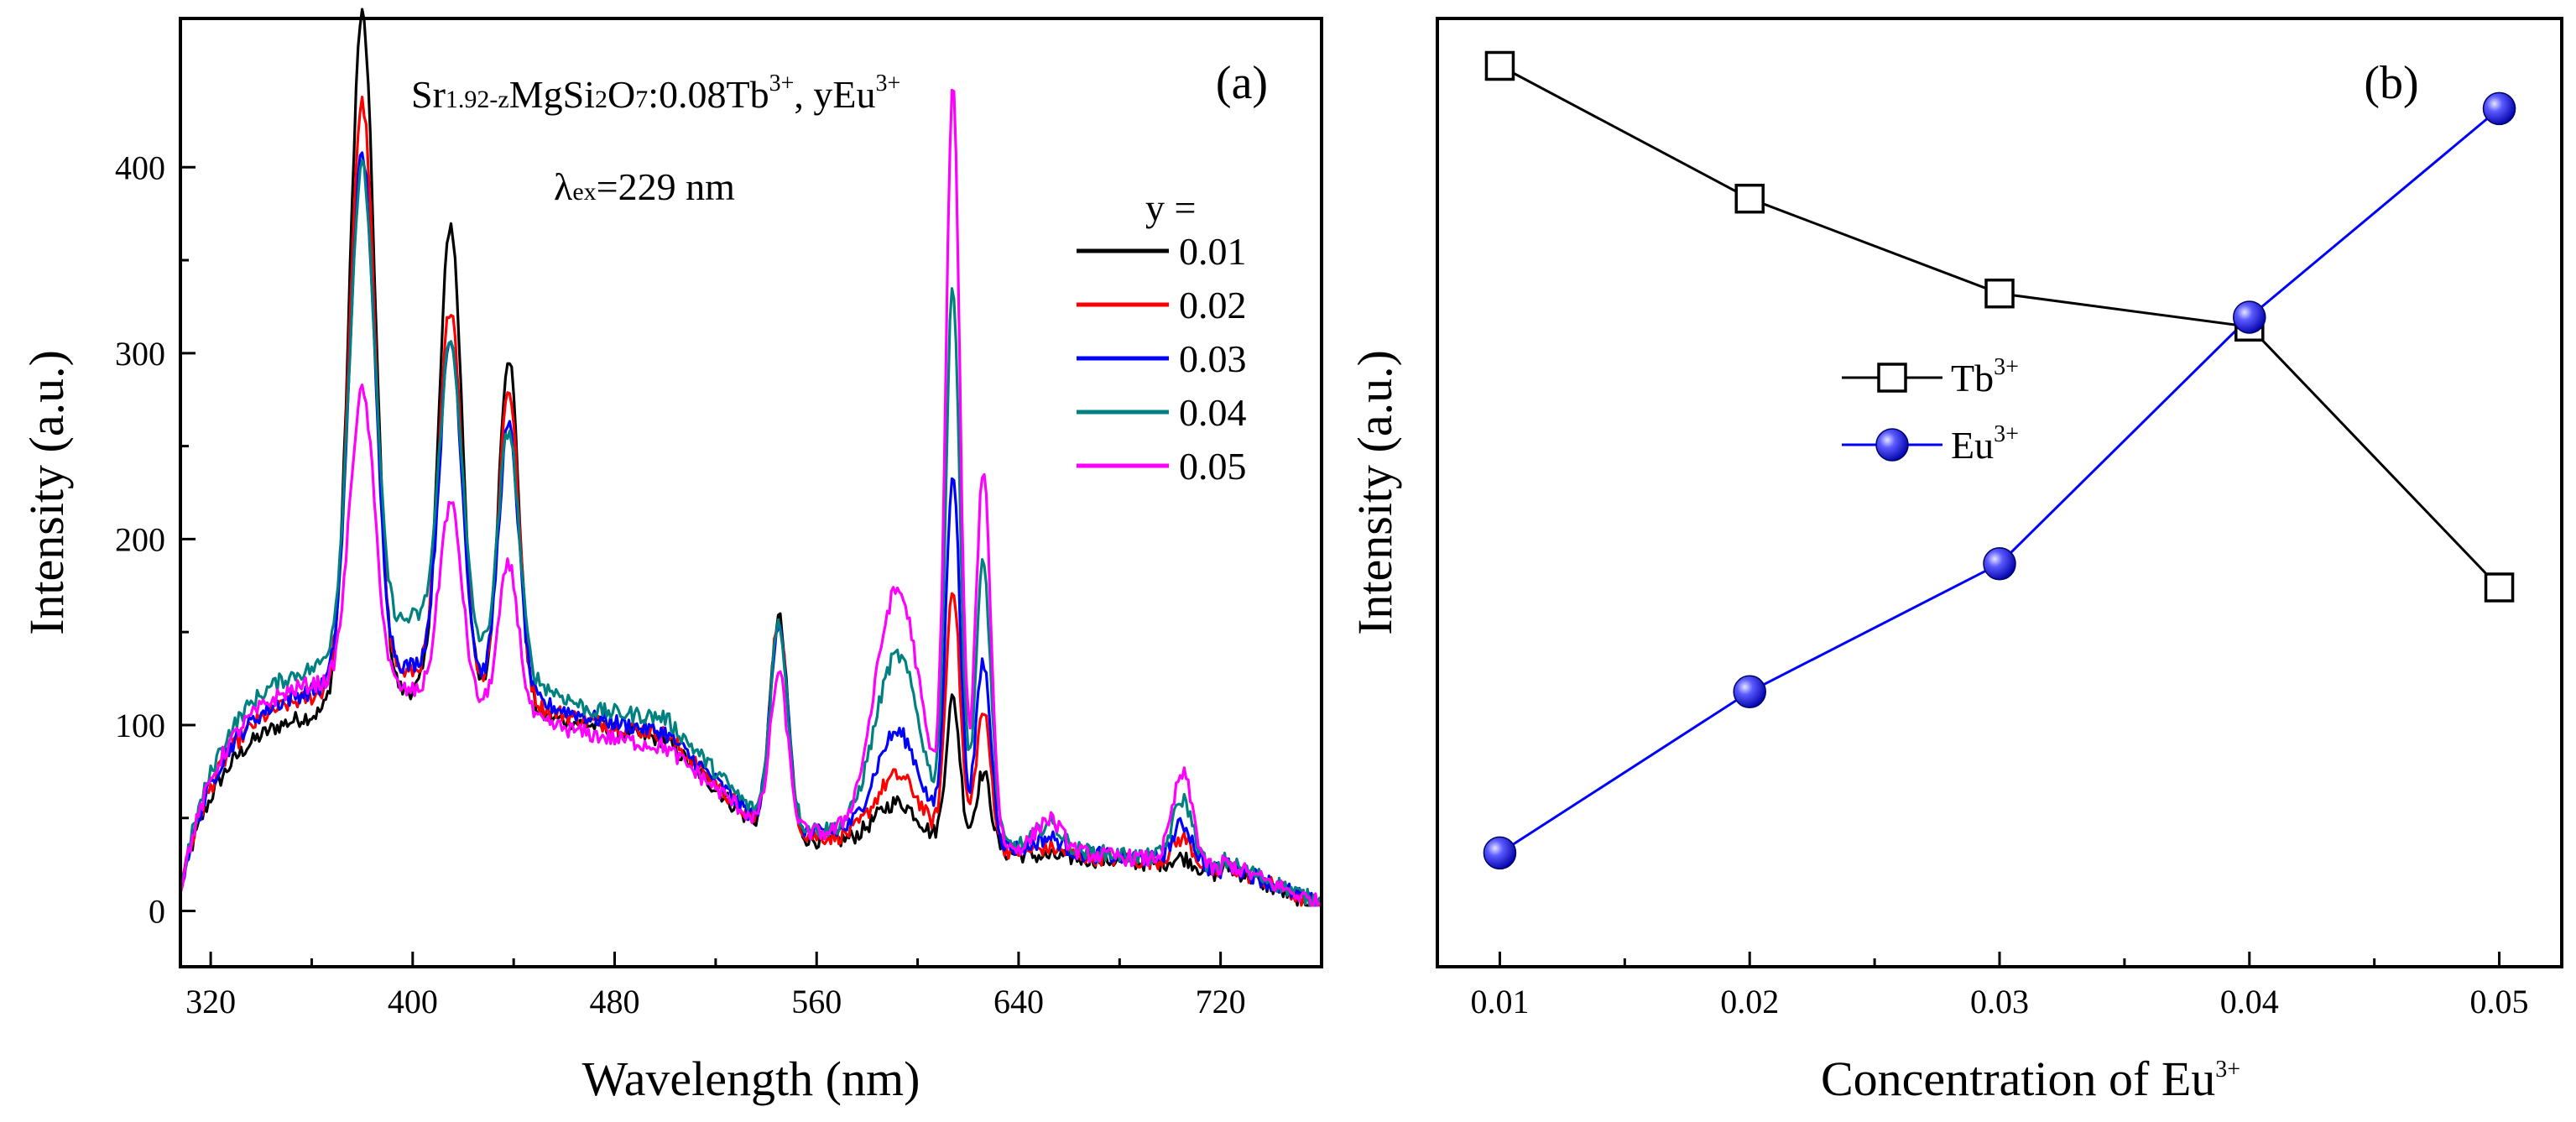 The height and width of the screenshot is (1122, 2576). Describe the element at coordinates (2391, 83) in the screenshot. I see `panel-b-label: (b)` at that location.